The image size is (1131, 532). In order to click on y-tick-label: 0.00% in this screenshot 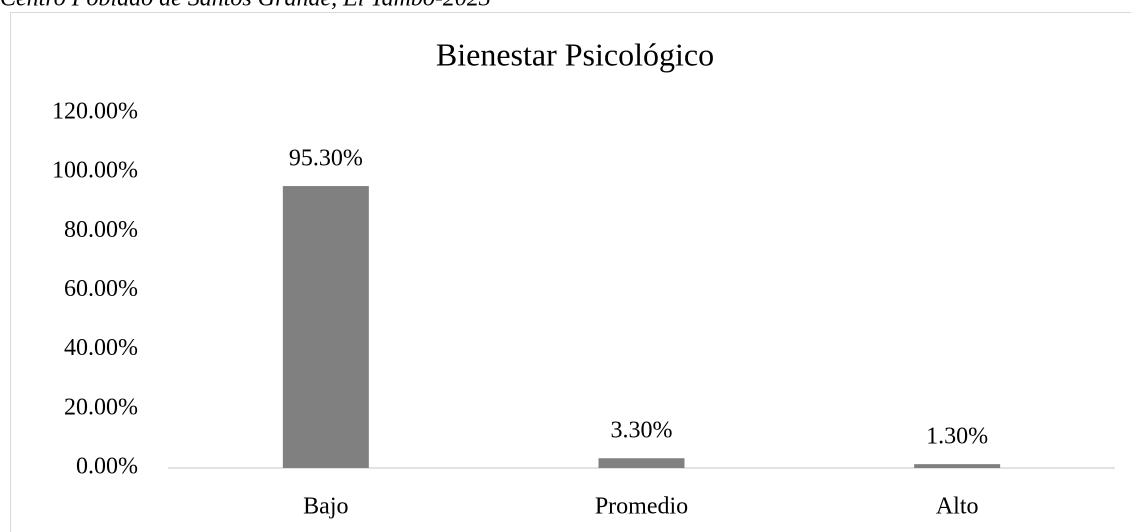, I will do `click(107, 467)`.